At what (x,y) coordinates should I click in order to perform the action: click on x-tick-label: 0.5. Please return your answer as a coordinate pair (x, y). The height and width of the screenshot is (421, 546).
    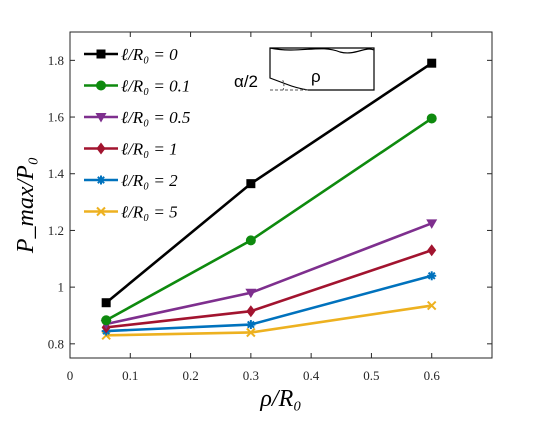
    Looking at the image, I should click on (371, 375).